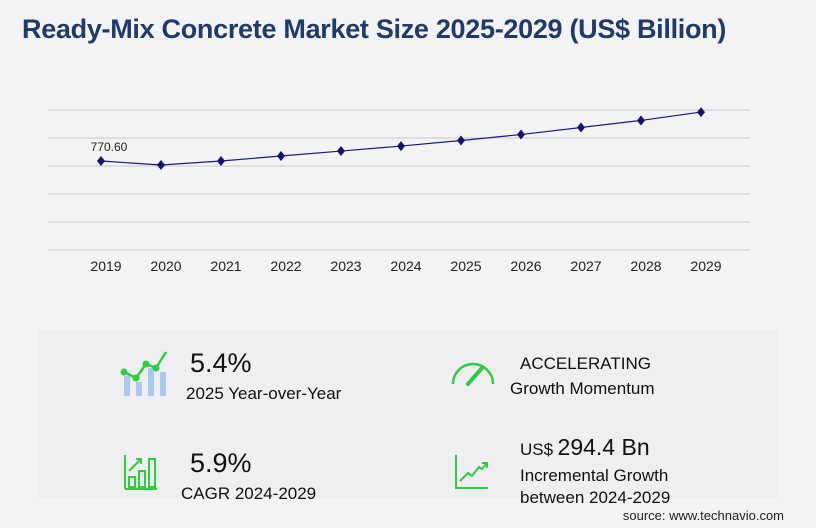  What do you see at coordinates (221, 161) in the screenshot?
I see `data-point-2021` at bounding box center [221, 161].